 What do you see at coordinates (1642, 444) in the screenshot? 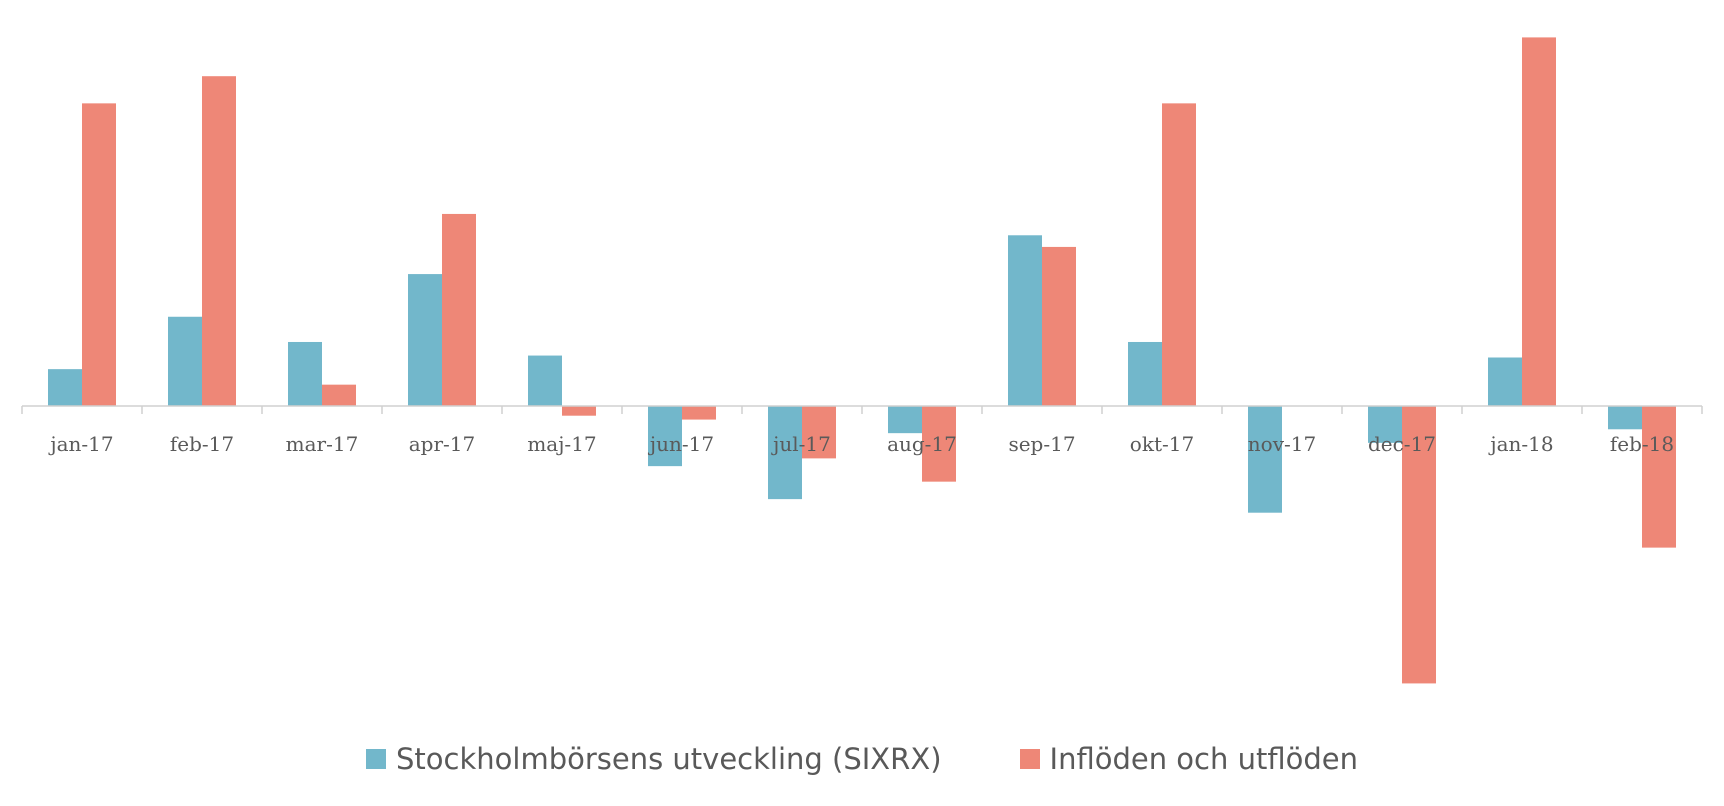
I see `x-tick-label: feb-18` at bounding box center [1642, 444].